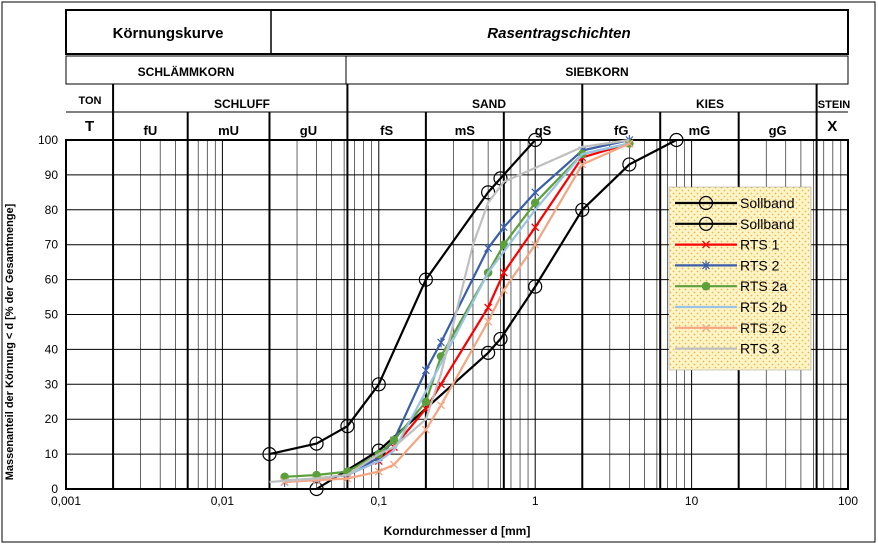 The image size is (878, 549). I want to click on y-tick-label: 90, so click(52, 175).